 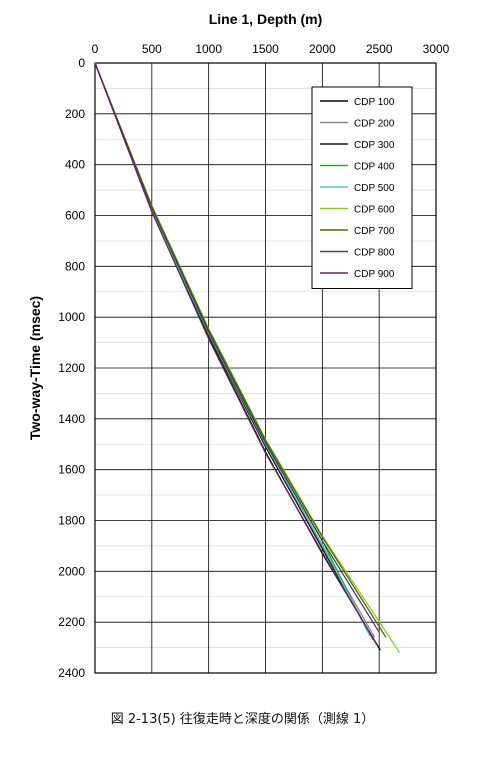 What do you see at coordinates (374, 231) in the screenshot?
I see `legend-label: CDP 700` at bounding box center [374, 231].